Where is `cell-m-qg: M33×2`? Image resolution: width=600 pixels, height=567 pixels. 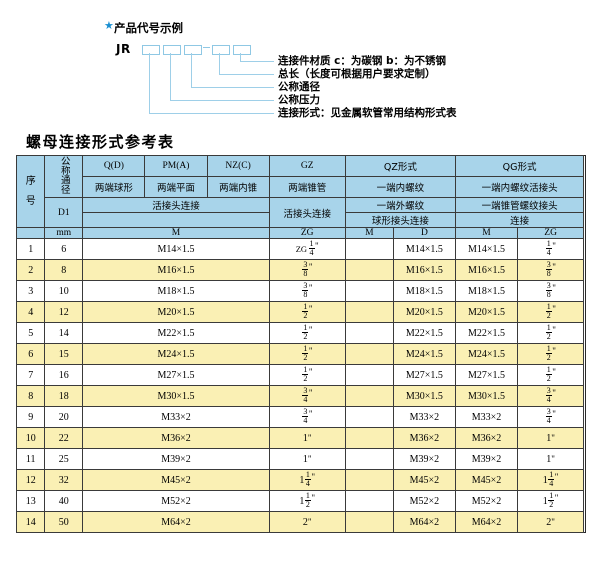
cell-m-qg: M33×2 is located at coordinates (486, 417).